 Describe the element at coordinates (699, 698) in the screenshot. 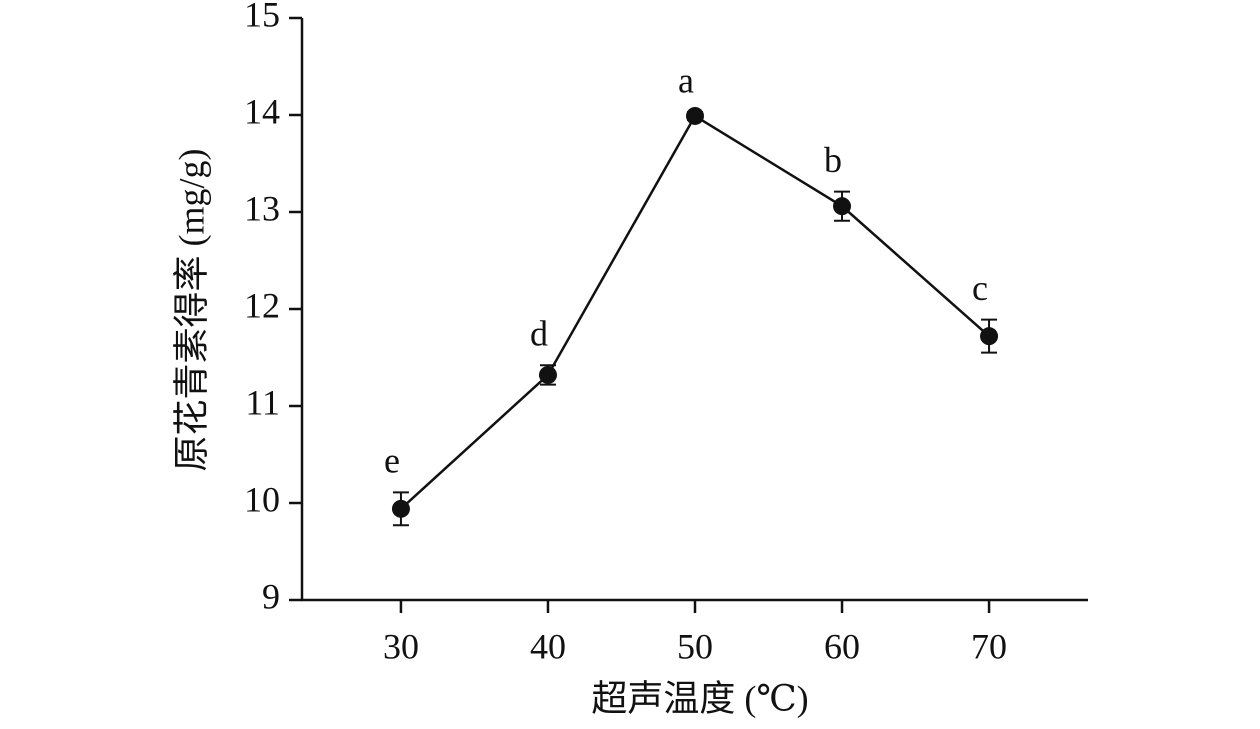

I see `x-axis-label: 超声温度 (℃)` at that location.